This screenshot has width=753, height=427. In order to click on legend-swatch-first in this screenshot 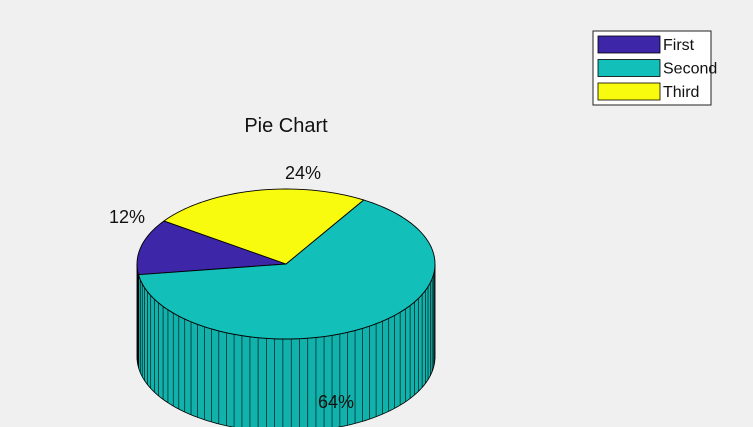, I will do `click(629, 44)`.